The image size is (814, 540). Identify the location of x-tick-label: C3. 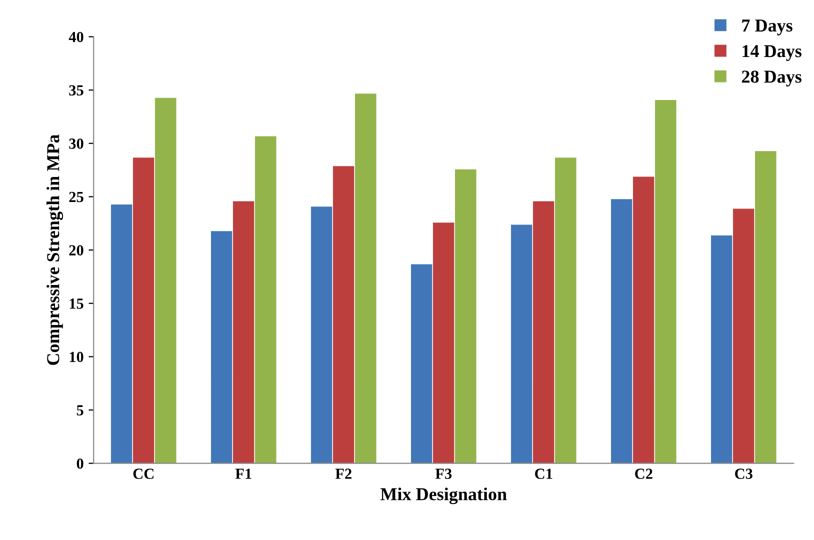
(743, 473).